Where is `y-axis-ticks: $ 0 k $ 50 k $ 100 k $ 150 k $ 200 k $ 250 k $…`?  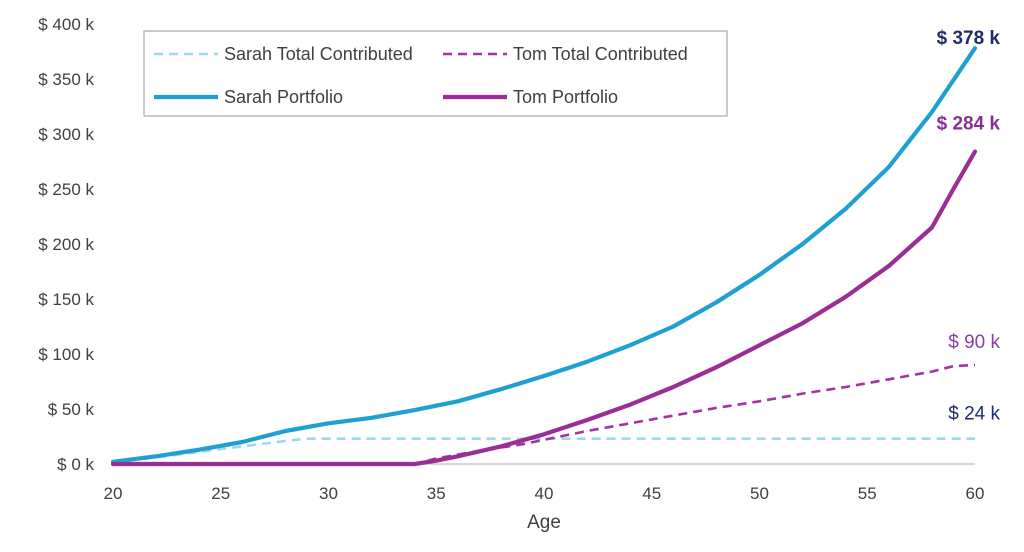 y-axis-ticks: $ 0 k $ 50 k $ 100 k $ 150 k $ 200 k $ 250 k $… is located at coordinates (66, 244).